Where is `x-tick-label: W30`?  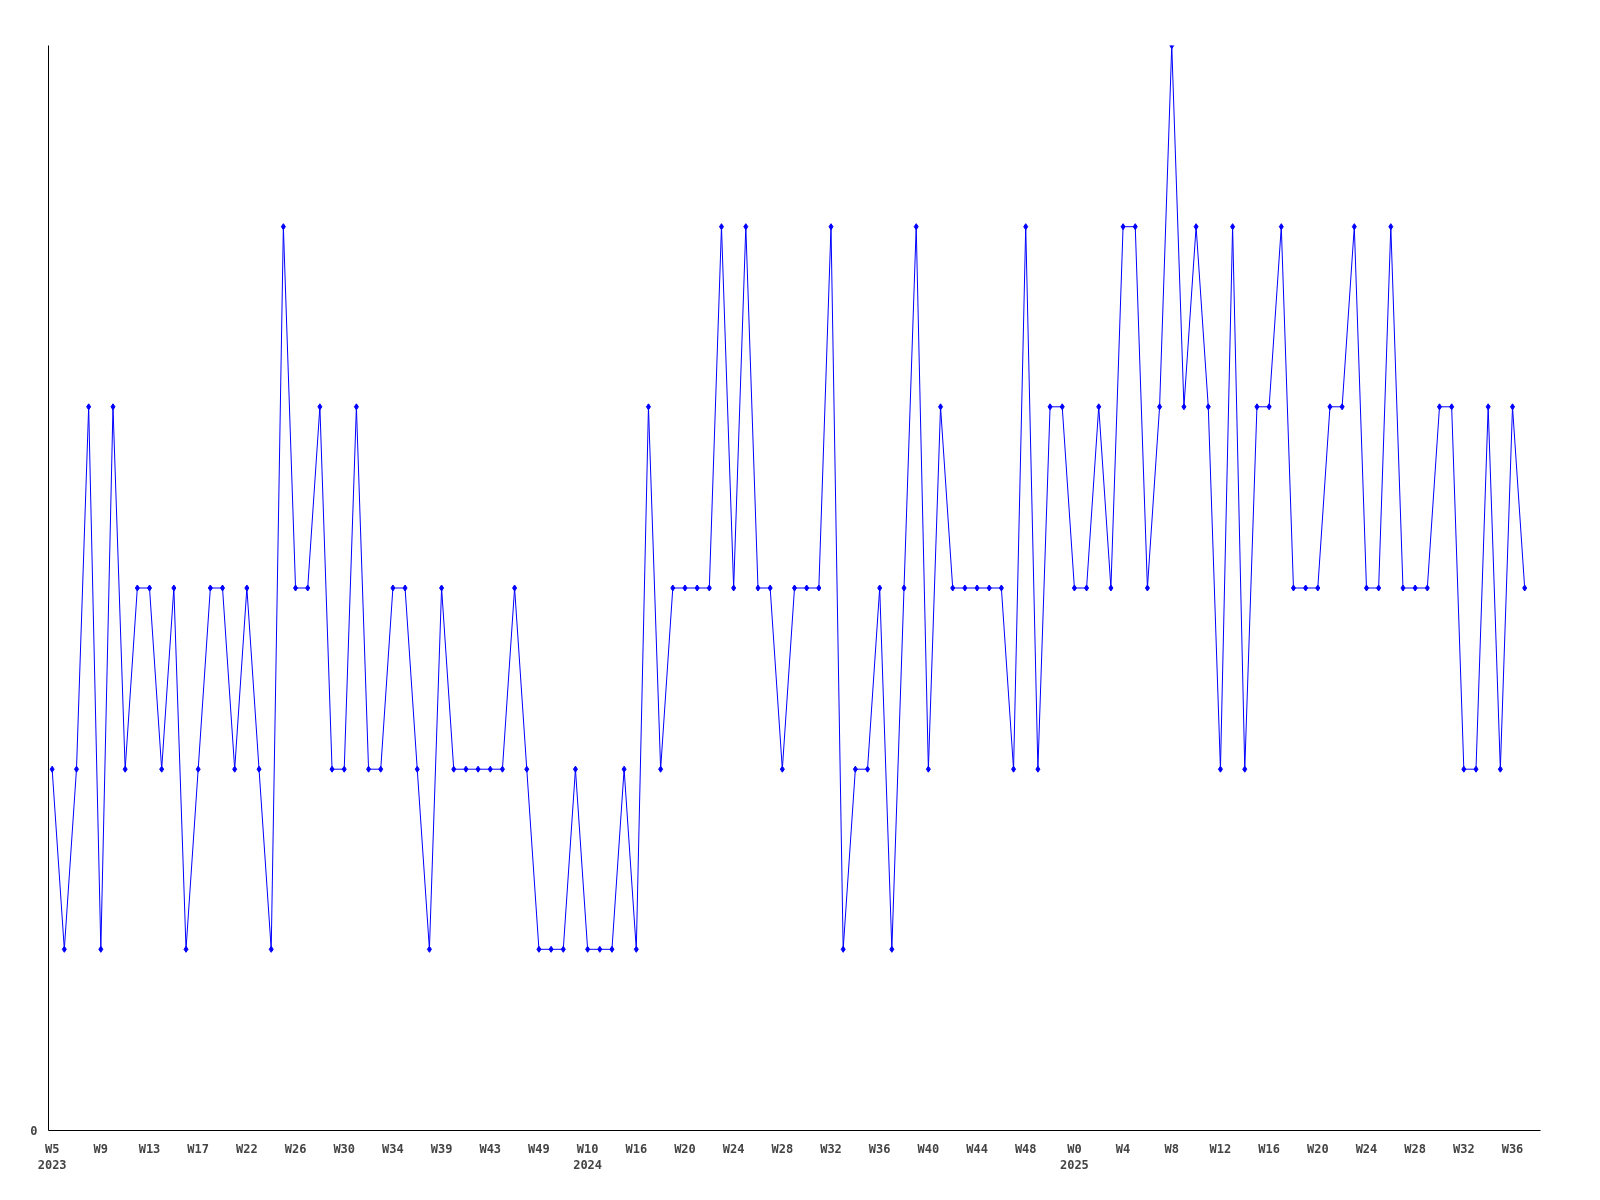
x-tick-label: W30 is located at coordinates (344, 1148).